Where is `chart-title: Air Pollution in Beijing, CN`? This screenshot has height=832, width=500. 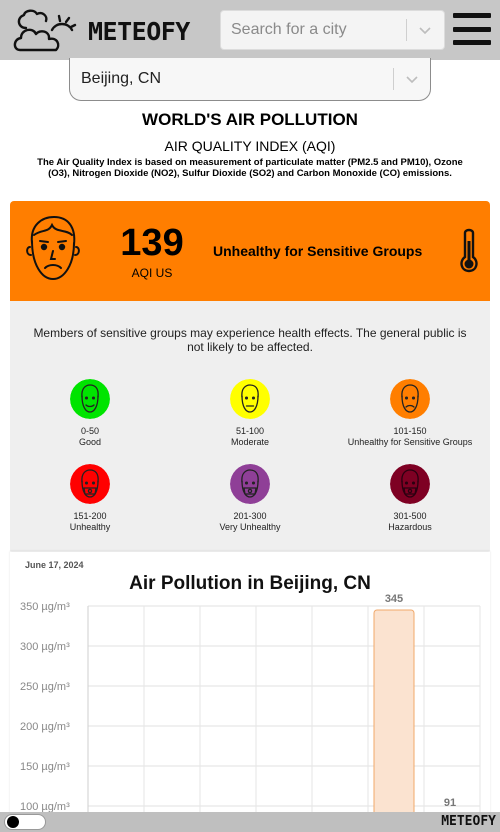
chart-title: Air Pollution in Beijing, CN is located at coordinates (250, 583).